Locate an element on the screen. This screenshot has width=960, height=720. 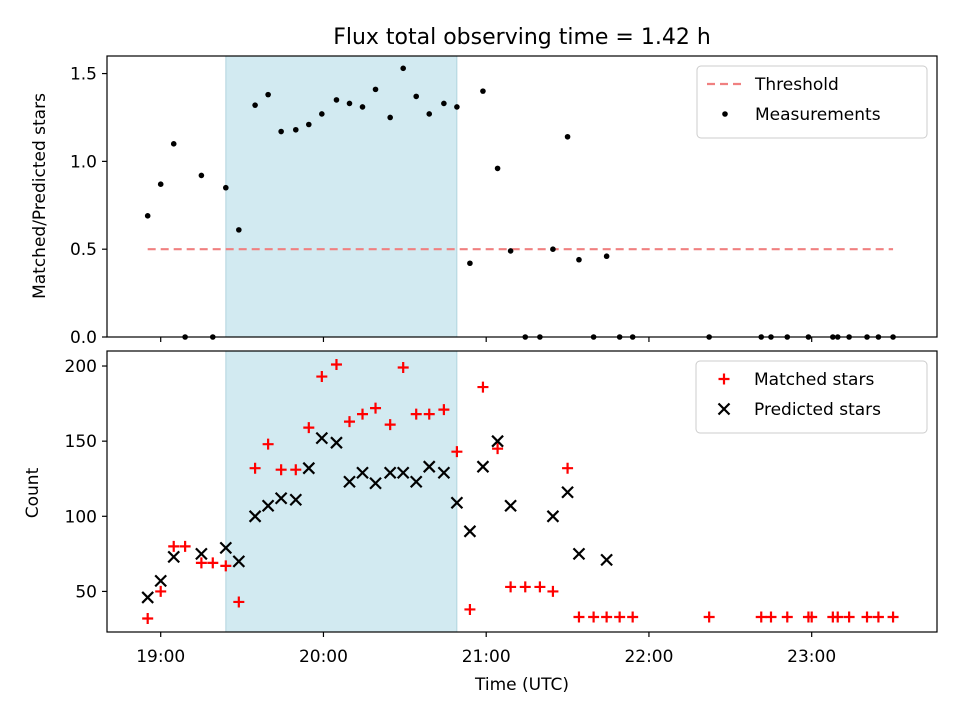
top-y-tick-label: 1.5 is located at coordinates (83, 75).